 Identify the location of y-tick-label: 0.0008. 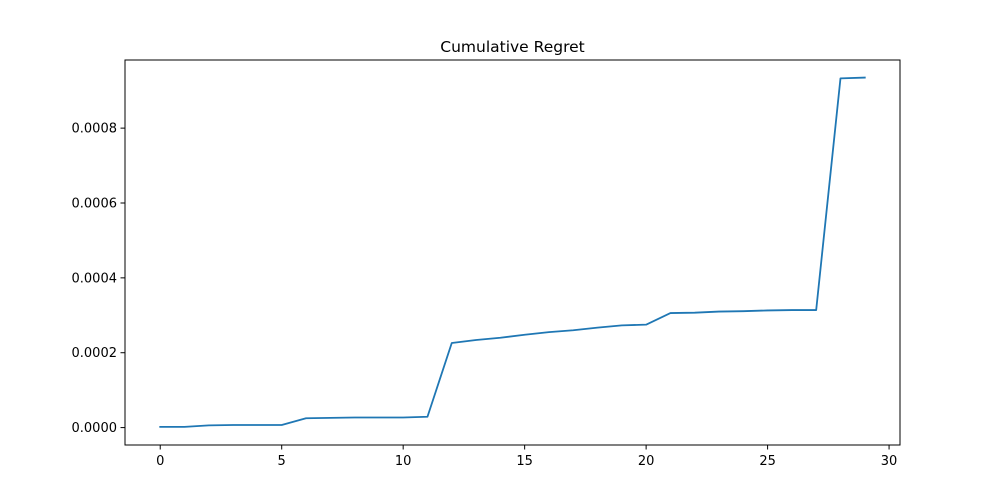
(95, 129).